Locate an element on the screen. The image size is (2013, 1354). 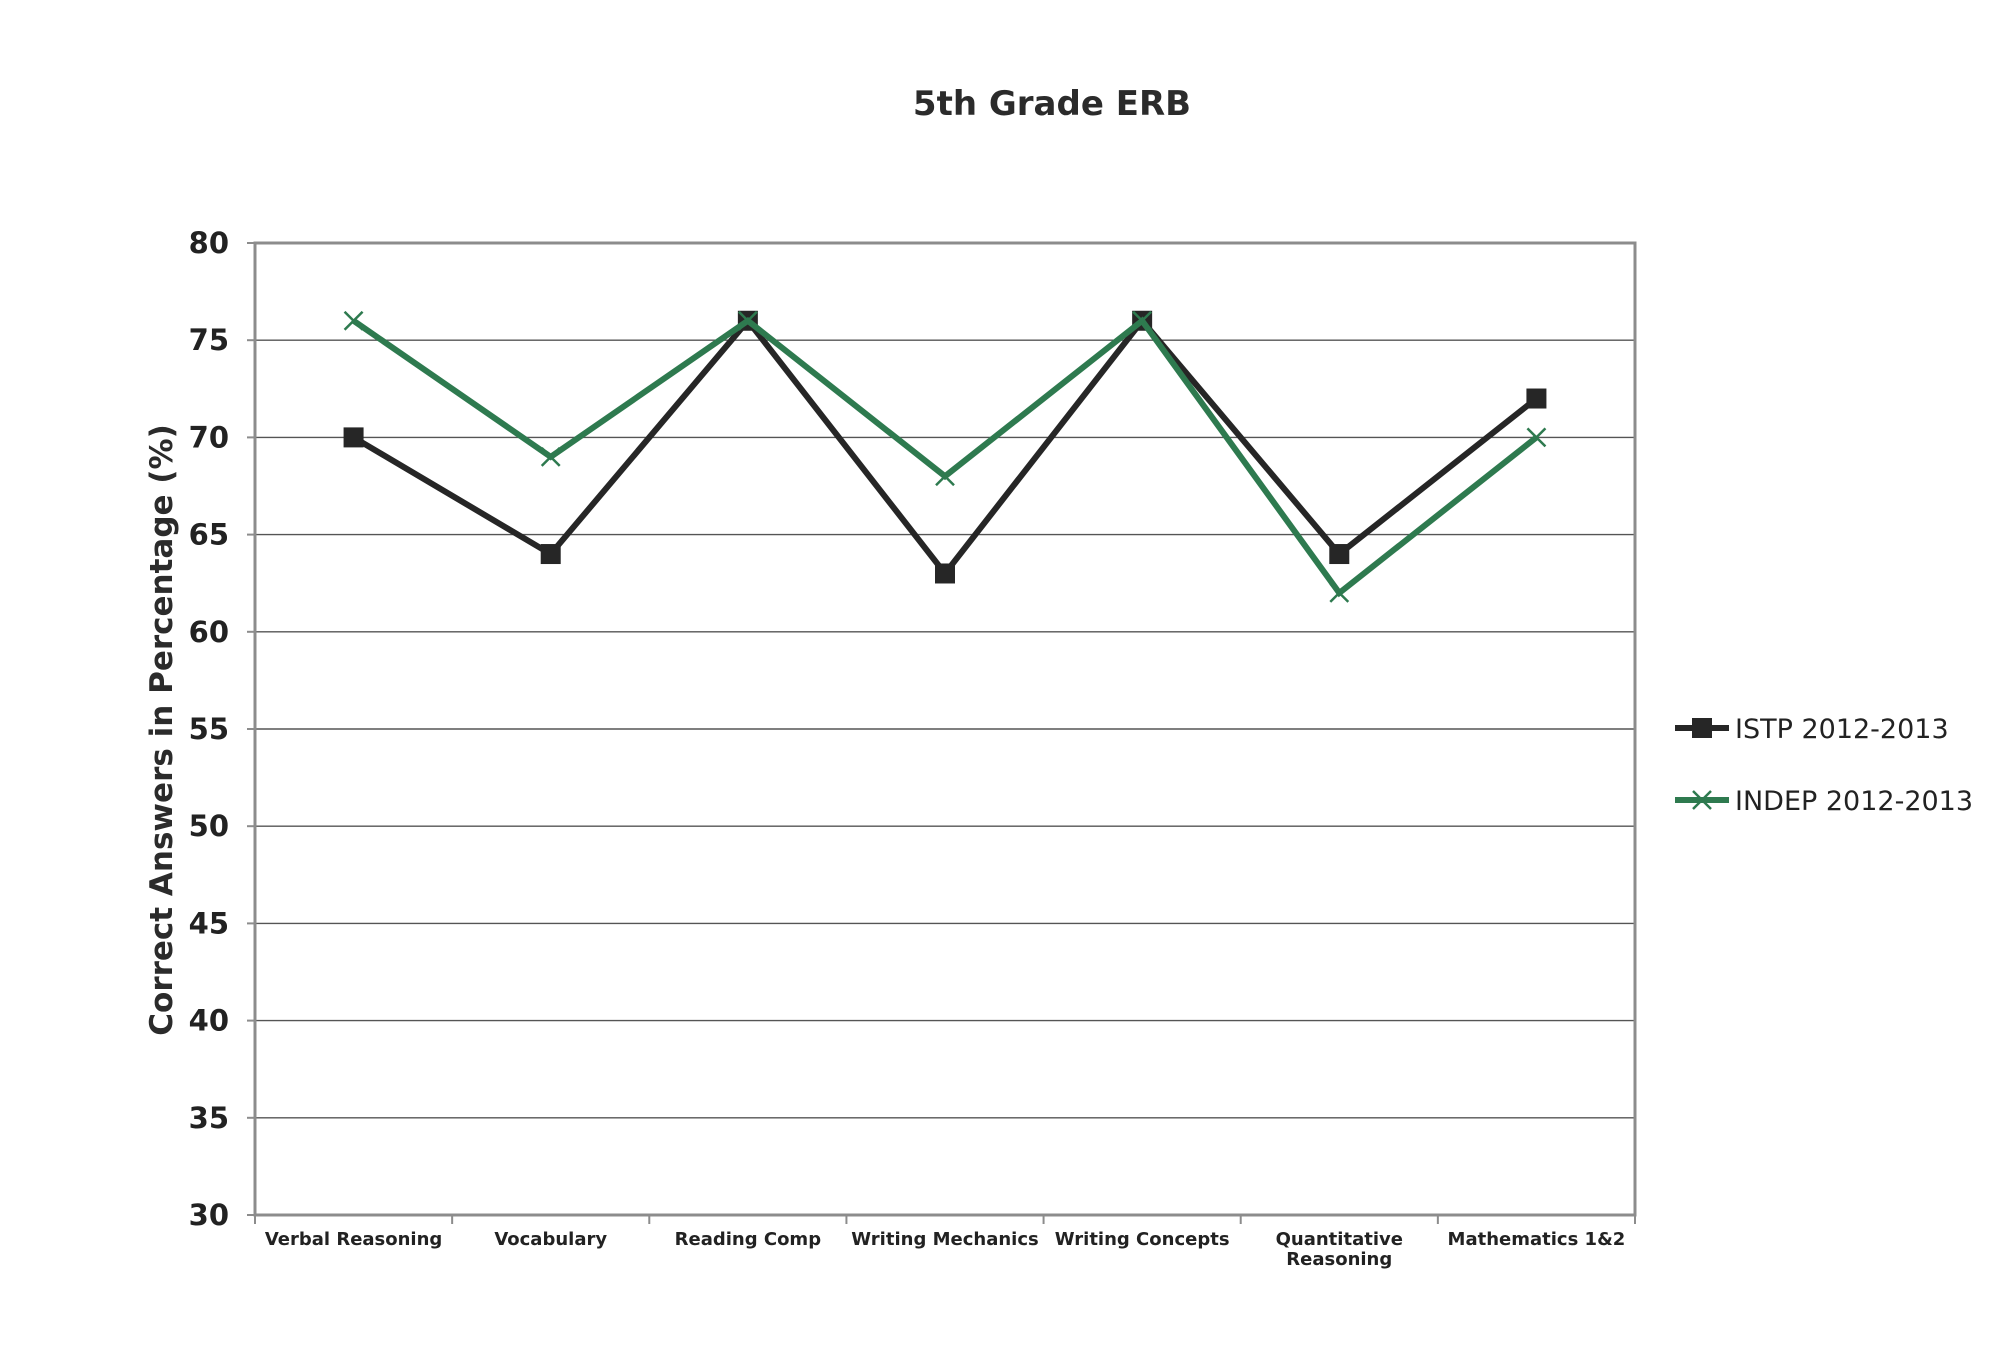
y-tick-label: 65 is located at coordinates (209, 535).